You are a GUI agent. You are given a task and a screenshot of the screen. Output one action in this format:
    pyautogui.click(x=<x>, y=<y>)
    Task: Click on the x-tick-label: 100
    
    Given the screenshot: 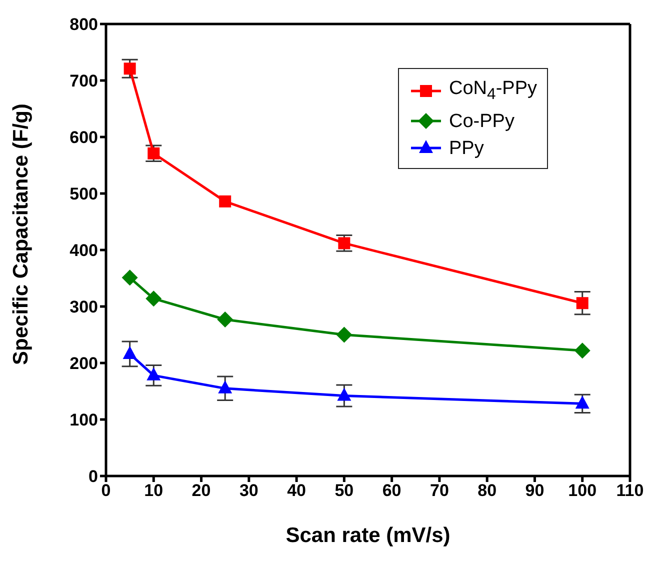 What is the action you would take?
    pyautogui.click(x=582, y=490)
    